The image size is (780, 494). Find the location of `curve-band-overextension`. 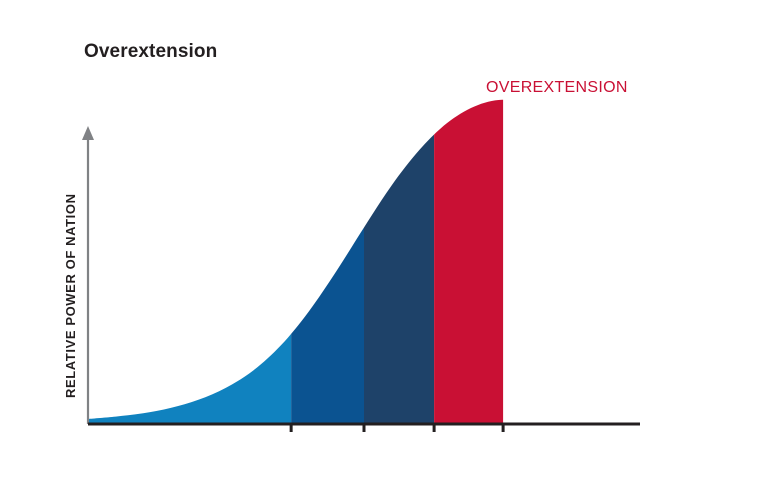

curve-band-overextension is located at coordinates (469, 261).